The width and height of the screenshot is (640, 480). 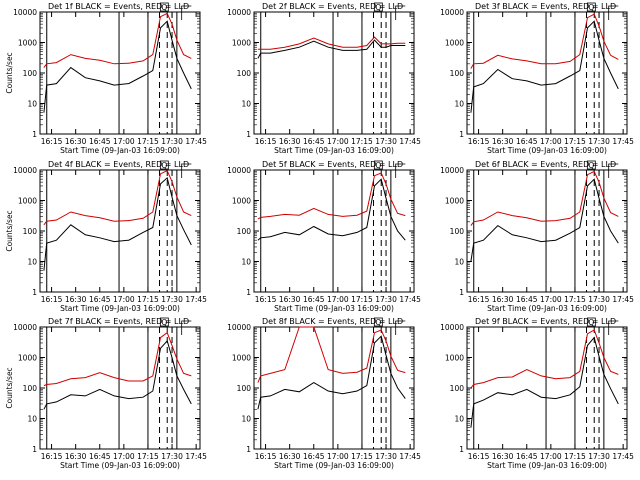 I want to click on panel-title: Det 8f BLACK = Events, RED = LLD, so click(x=332, y=321).